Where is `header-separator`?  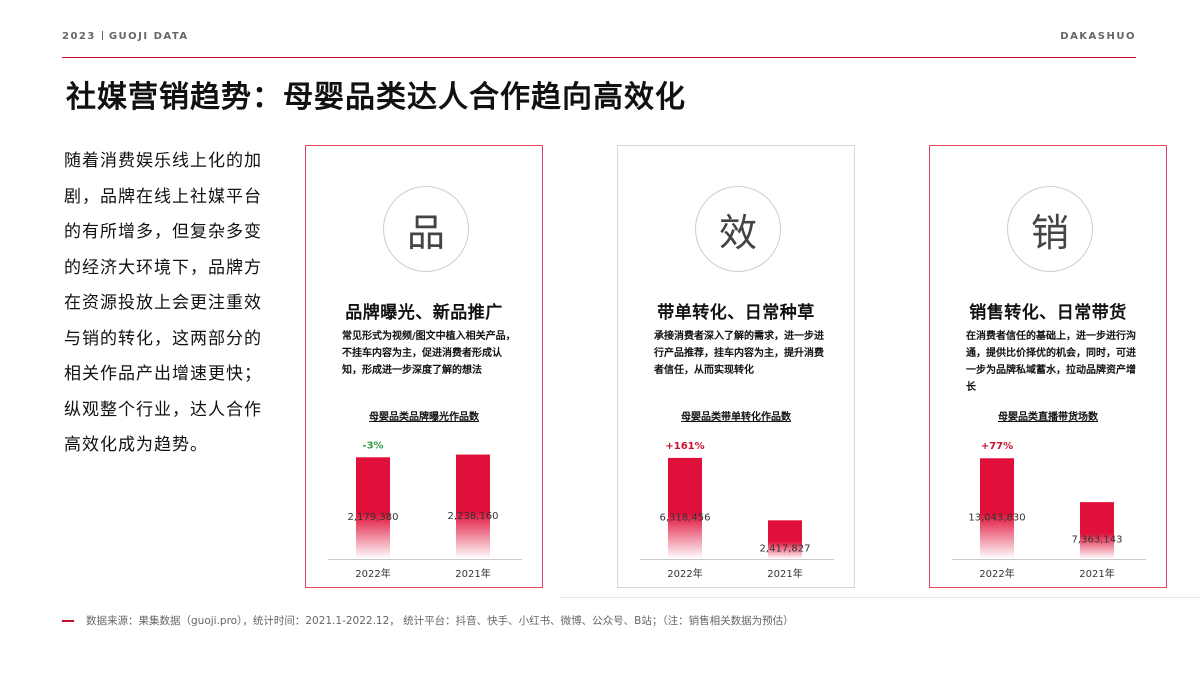 header-separator is located at coordinates (102, 35).